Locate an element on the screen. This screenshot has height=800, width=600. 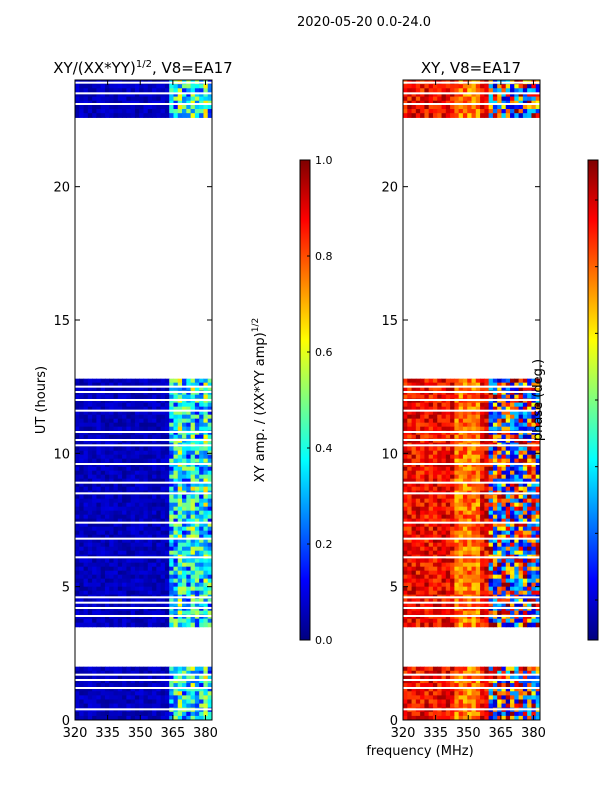
flagged-gap-line is located at coordinates (143, 386).